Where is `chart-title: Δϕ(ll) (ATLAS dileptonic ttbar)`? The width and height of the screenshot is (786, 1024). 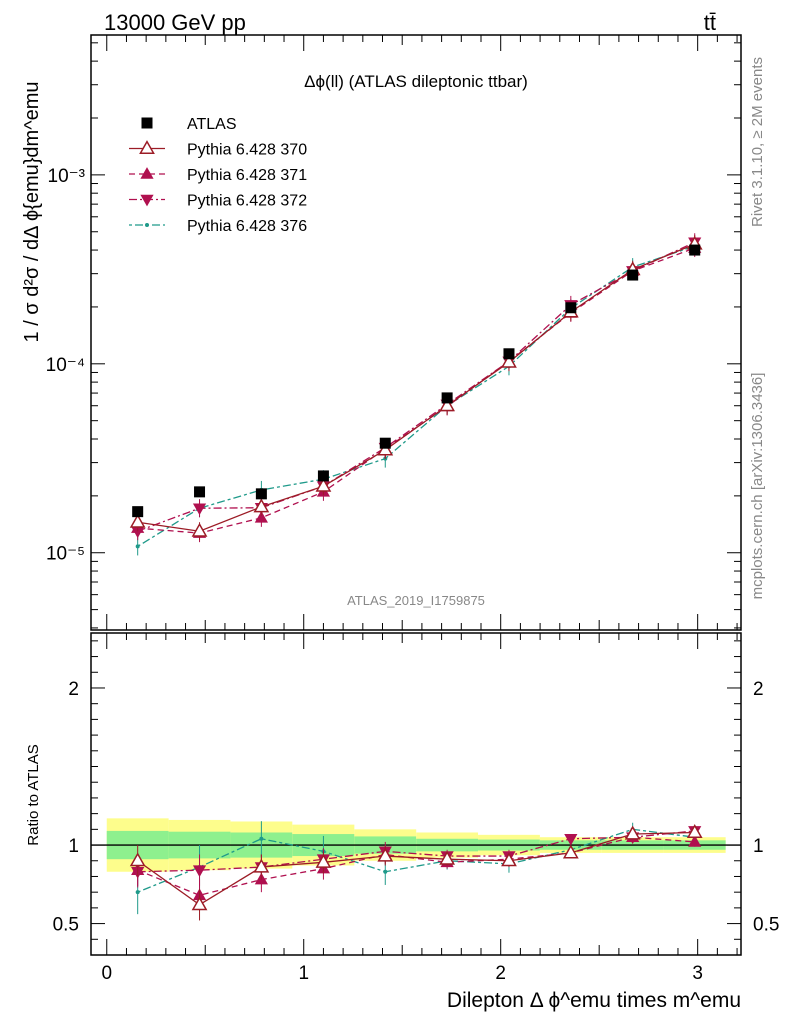
chart-title: Δϕ(ll) (ATLAS dileptonic ttbar) is located at coordinates (416, 81).